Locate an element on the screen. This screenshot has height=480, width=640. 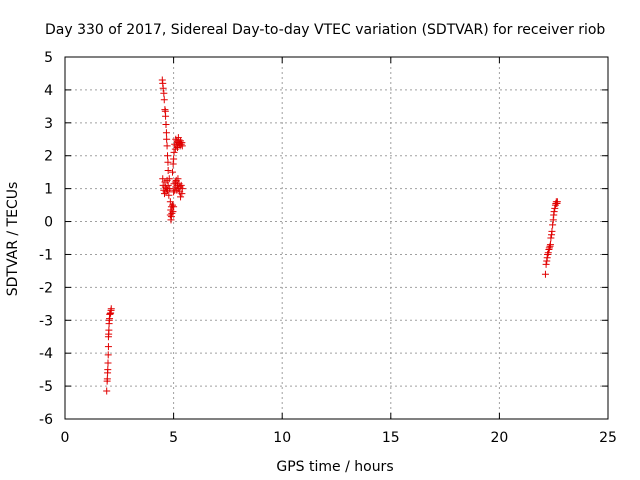
y-tick-label: 4 is located at coordinates (48, 91).